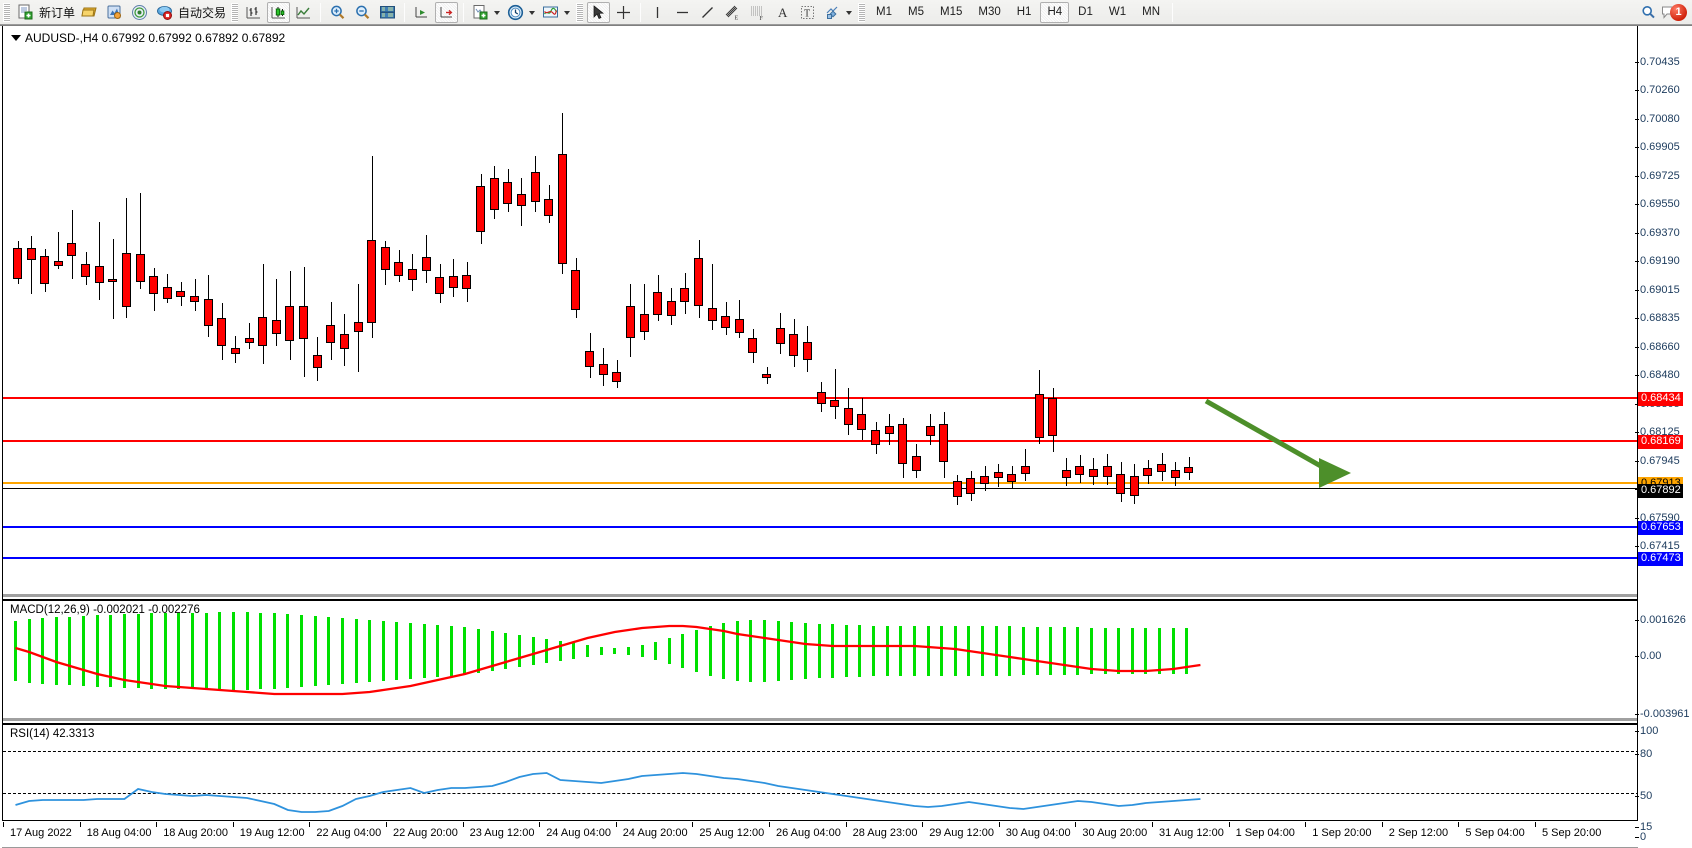 This screenshot has width=1692, height=848. I want to click on new-chart-icon, so click(480, 12).